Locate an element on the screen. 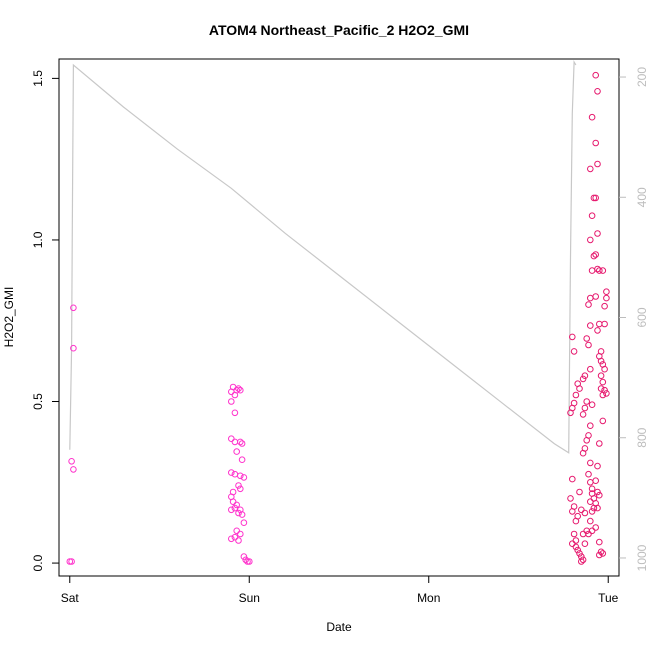 This screenshot has height=650, width=650. right-y-tick-label: 1000 is located at coordinates (642, 557).